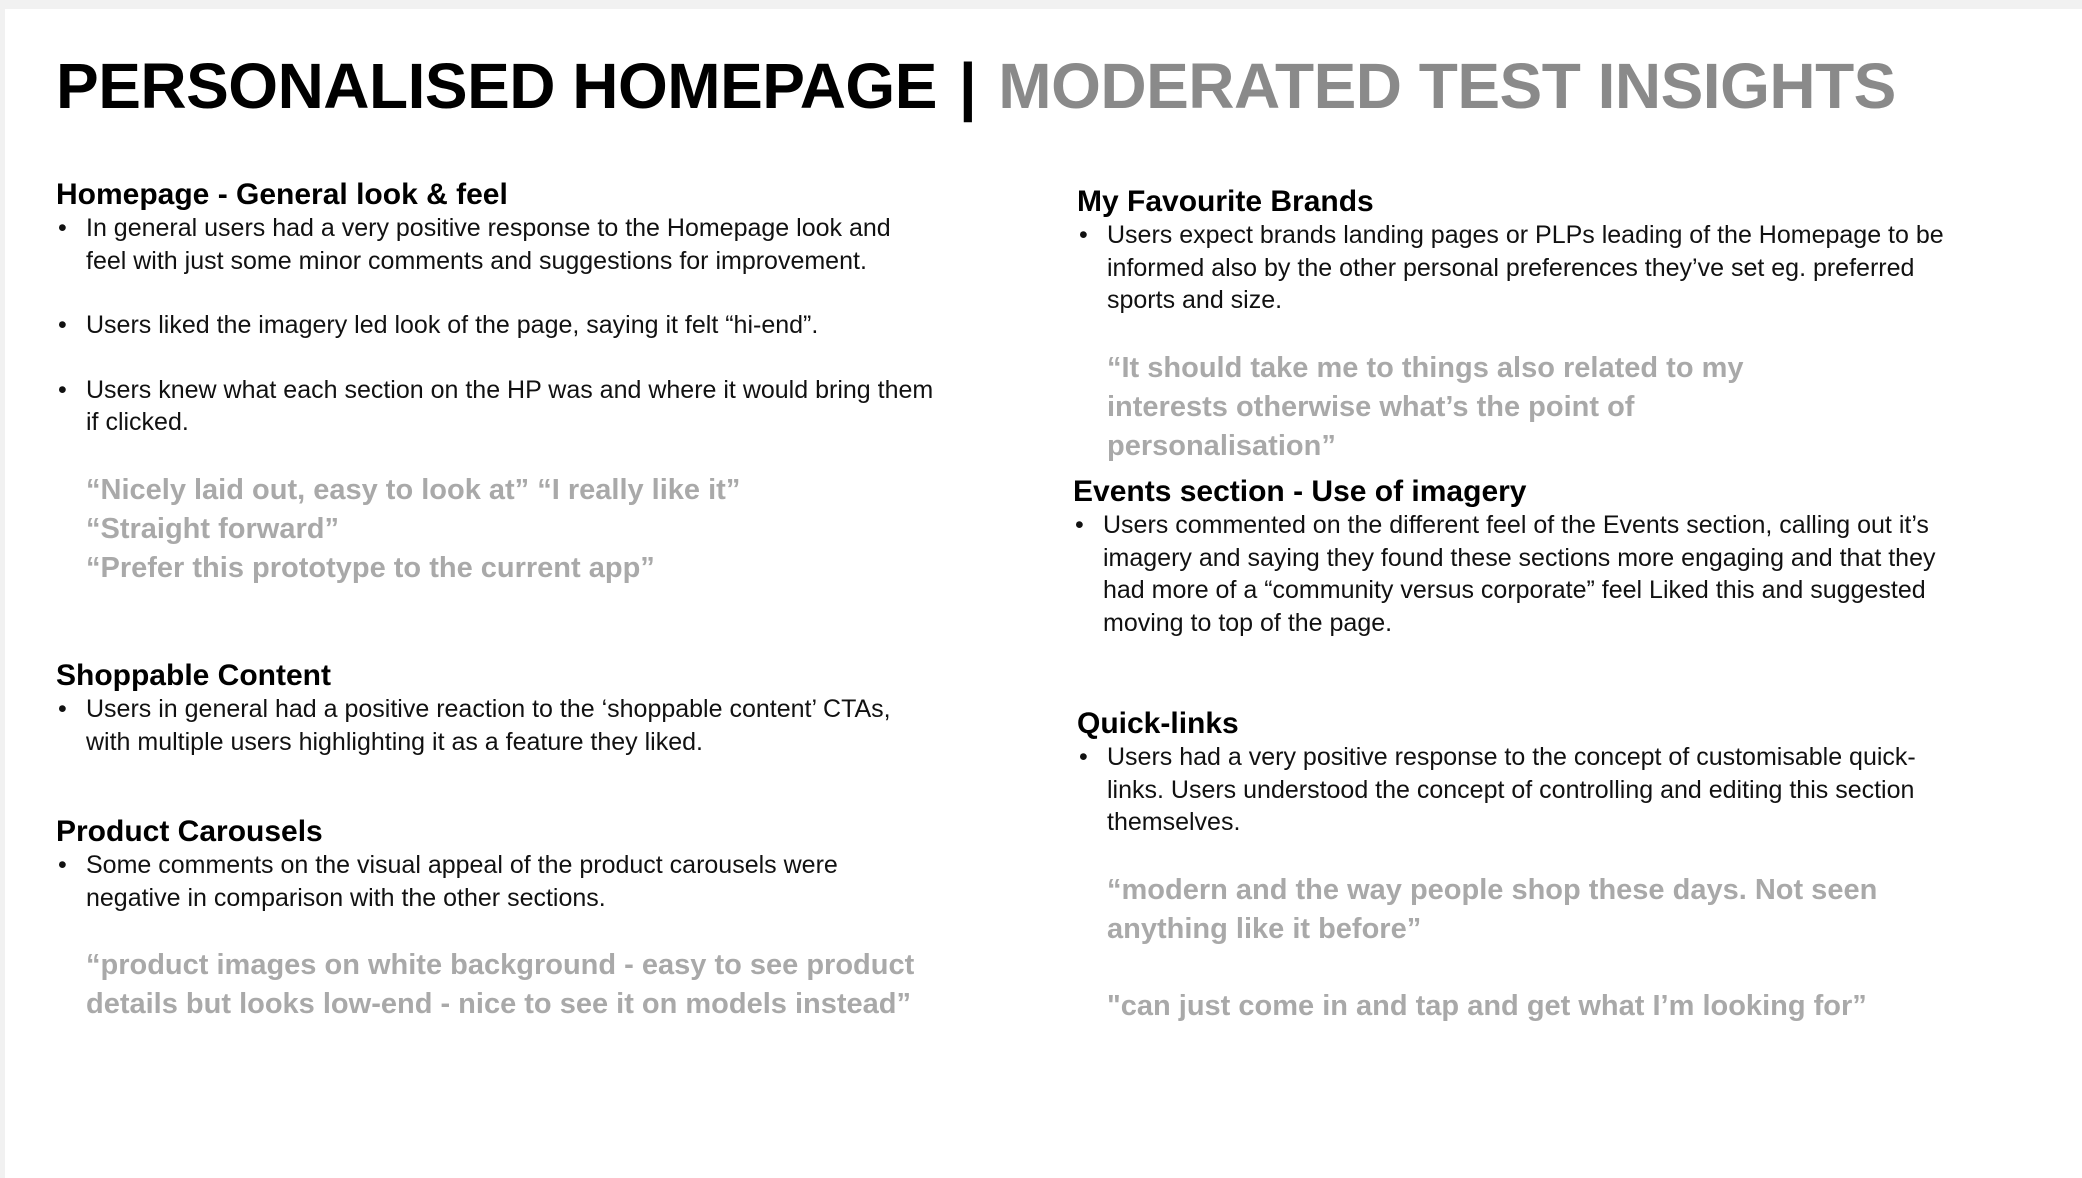 This screenshot has height=1178, width=2082. I want to click on section-heading: My Favourite Brands, so click(1225, 201).